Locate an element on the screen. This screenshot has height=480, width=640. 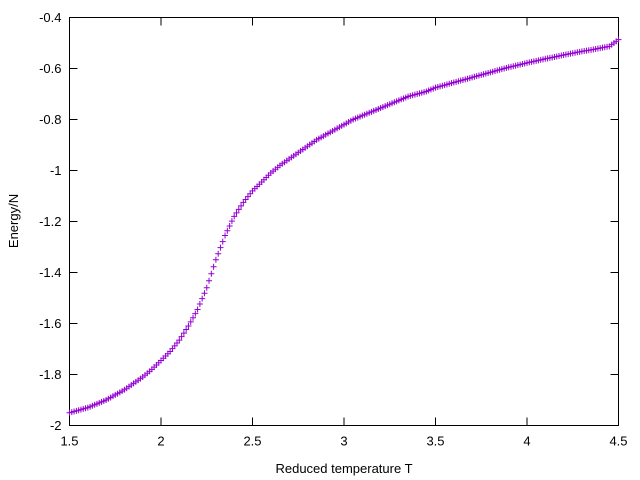
x-tick-label: 2.5 is located at coordinates (252, 441).